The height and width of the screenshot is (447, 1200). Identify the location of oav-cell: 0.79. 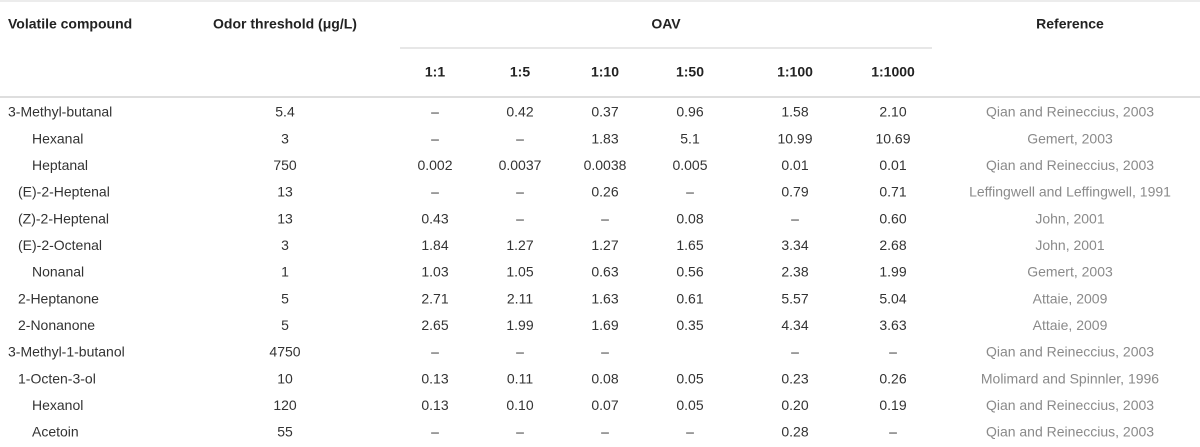
(794, 192).